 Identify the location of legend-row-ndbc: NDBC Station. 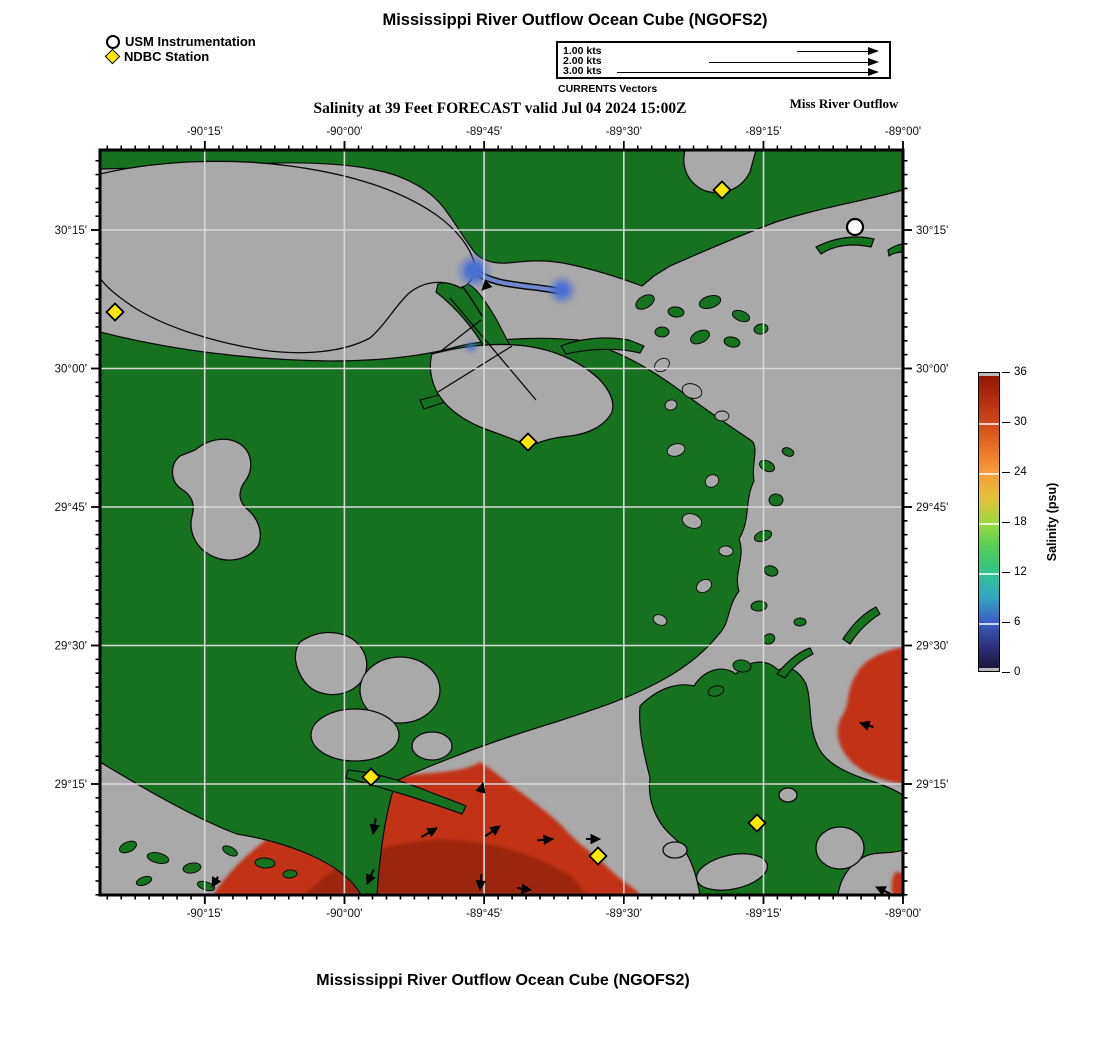
(180, 56).